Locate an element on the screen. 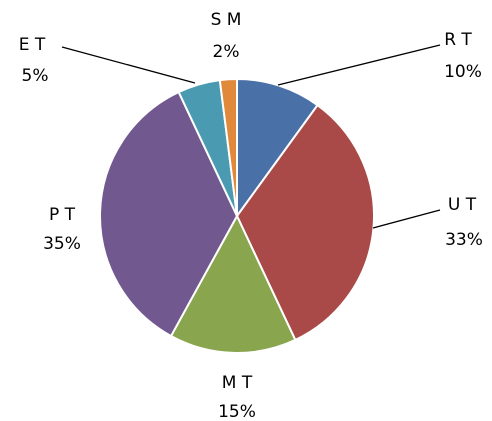 The image size is (492, 421). slice-value: 33% is located at coordinates (464, 240).